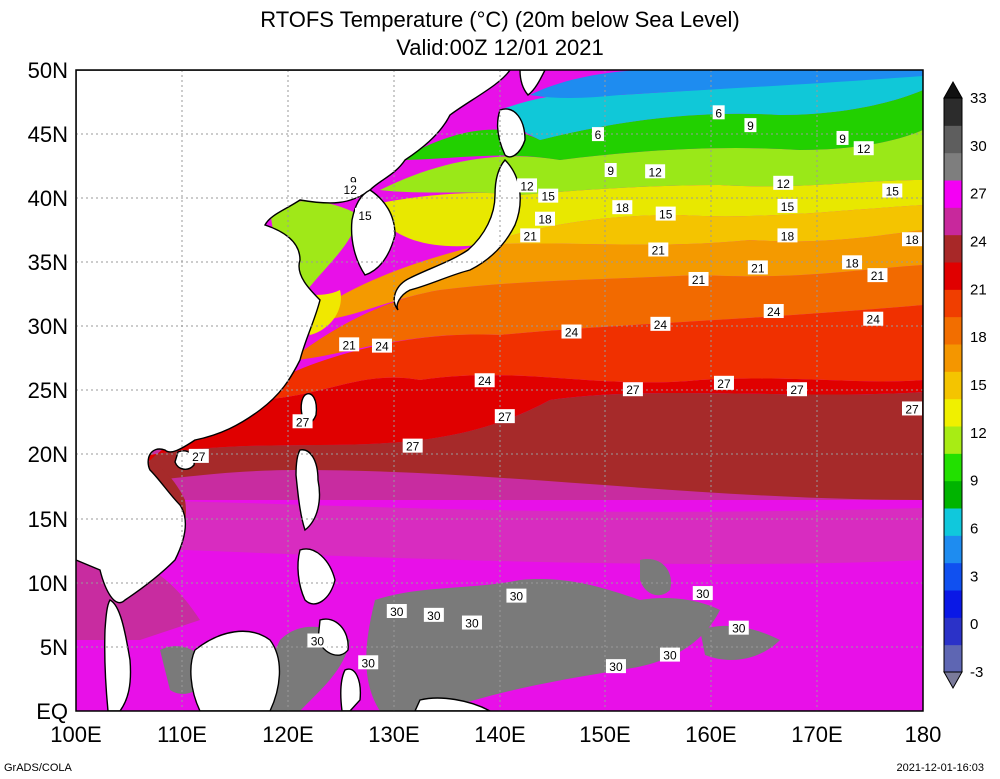  Describe the element at coordinates (52, 711) in the screenshot. I see `lat-label: EQ` at that location.